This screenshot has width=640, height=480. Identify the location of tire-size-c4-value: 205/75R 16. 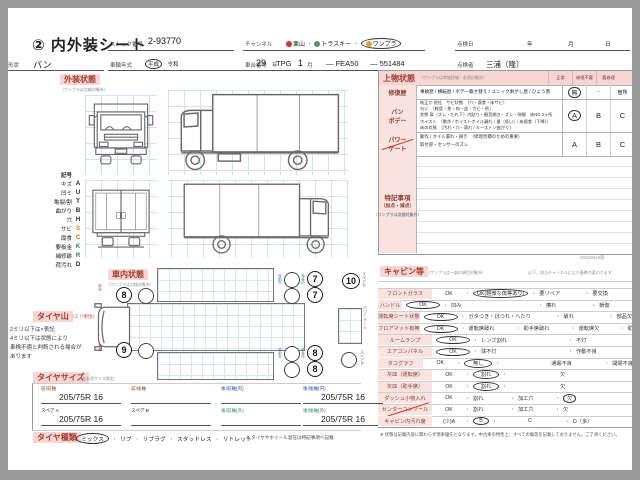
(343, 398).